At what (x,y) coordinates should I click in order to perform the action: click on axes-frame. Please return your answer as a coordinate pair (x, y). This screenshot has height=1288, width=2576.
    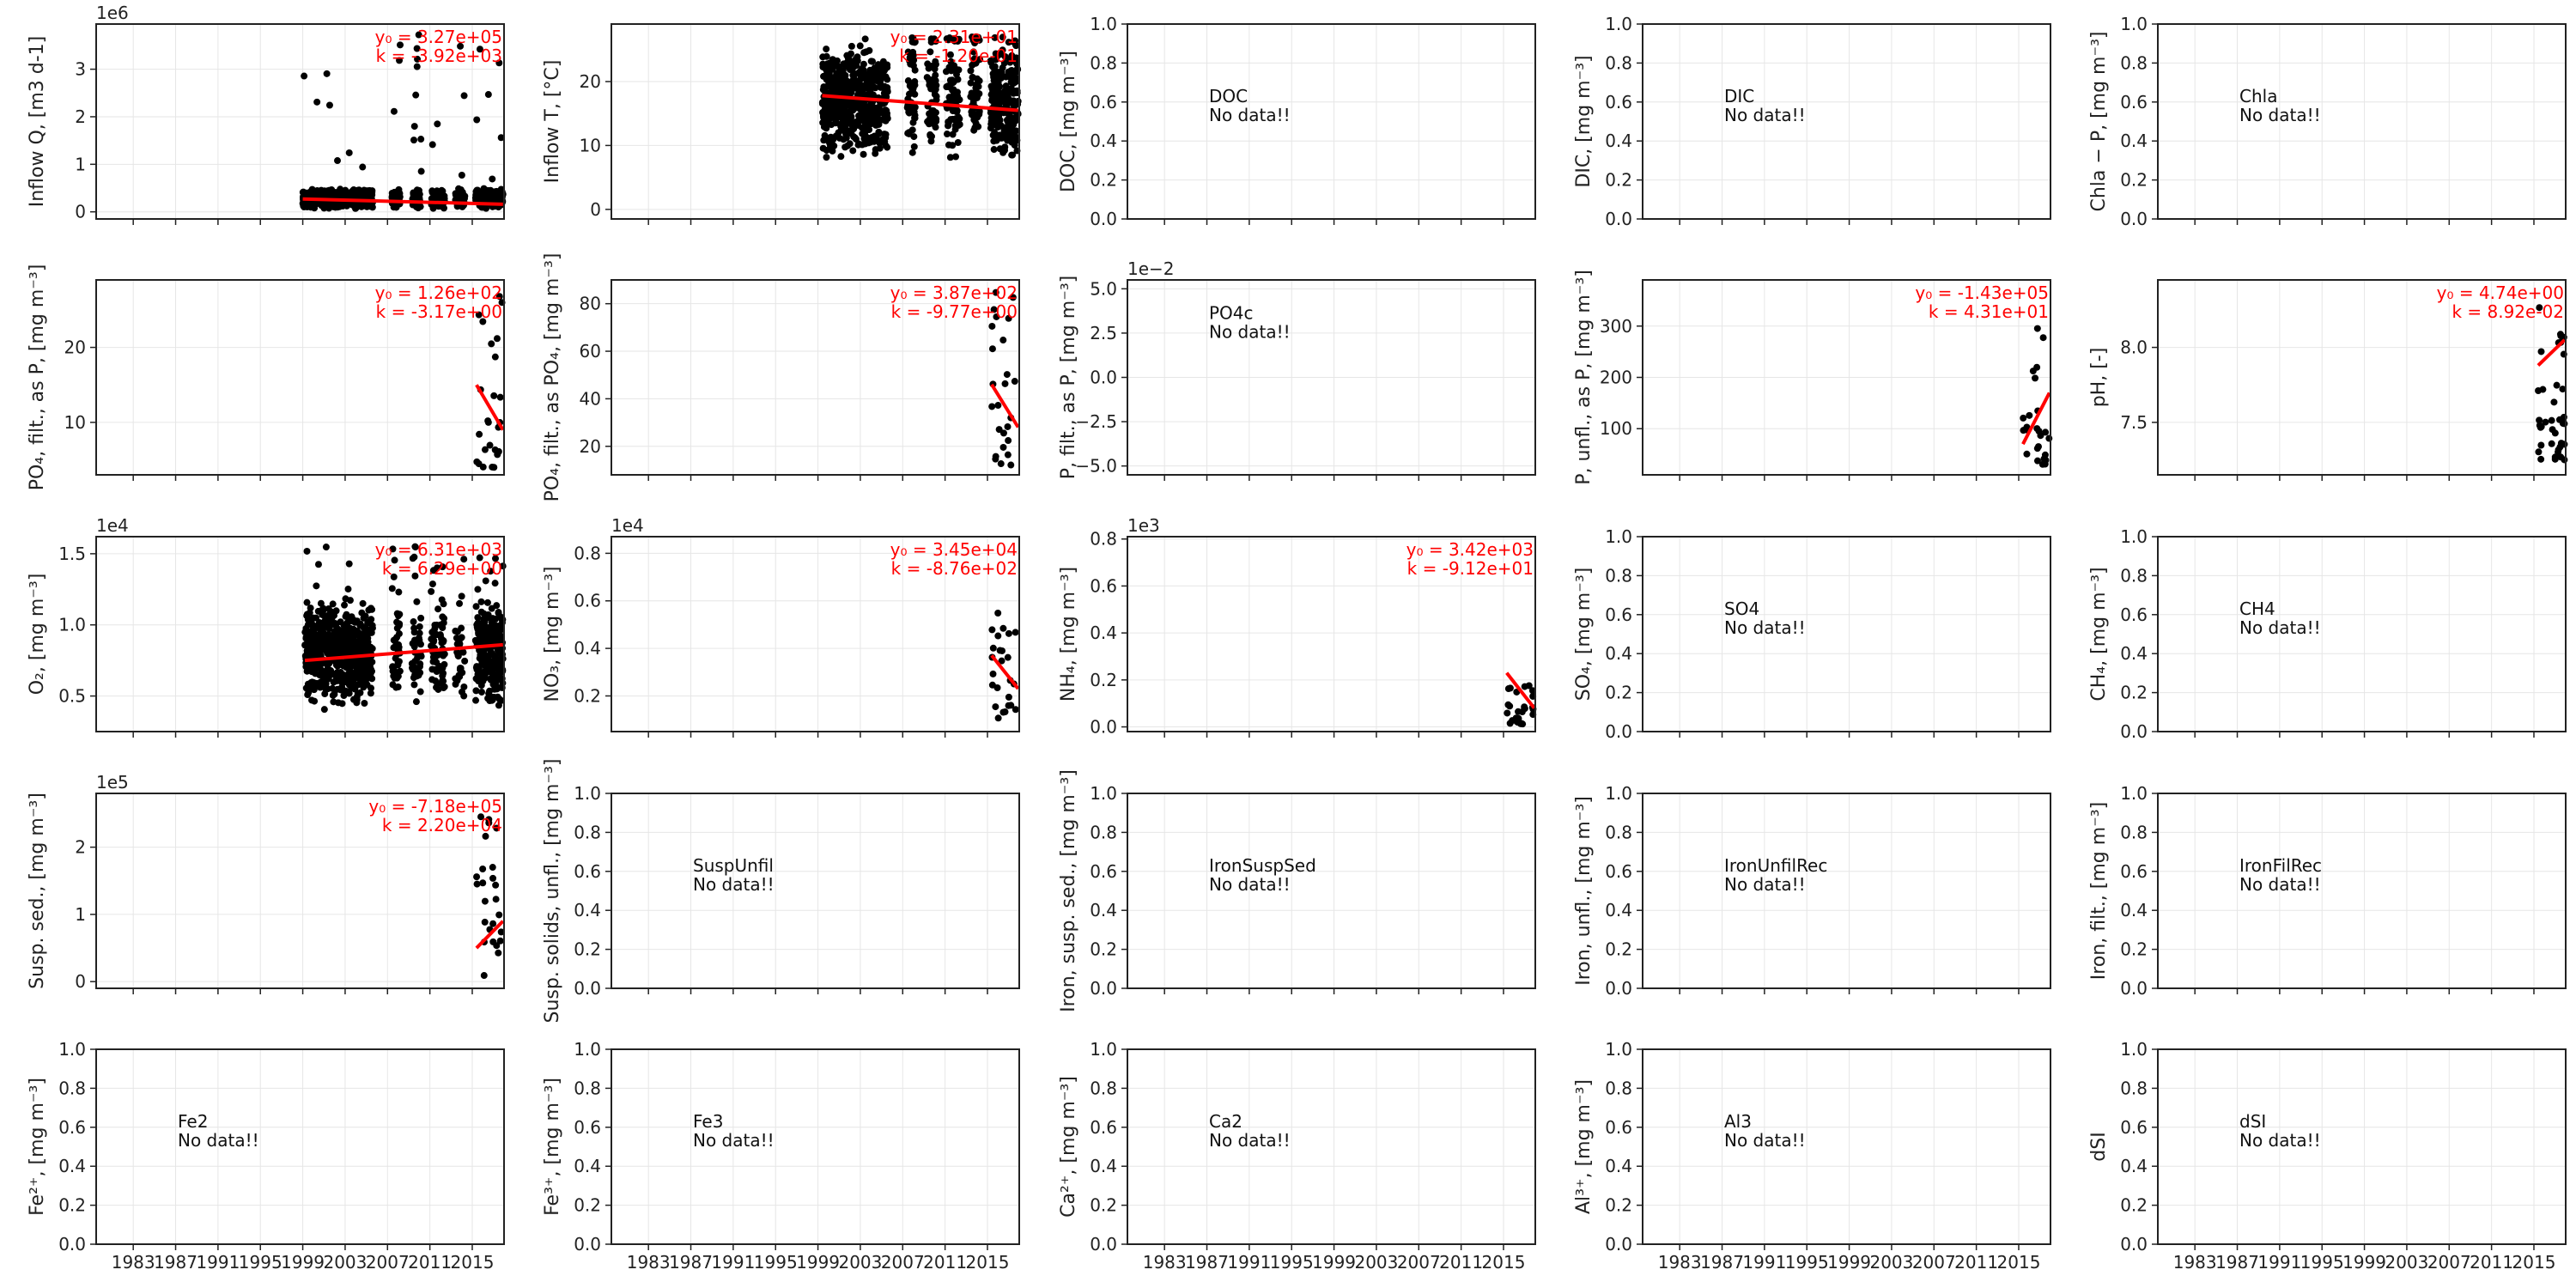
    Looking at the image, I should click on (1846, 122).